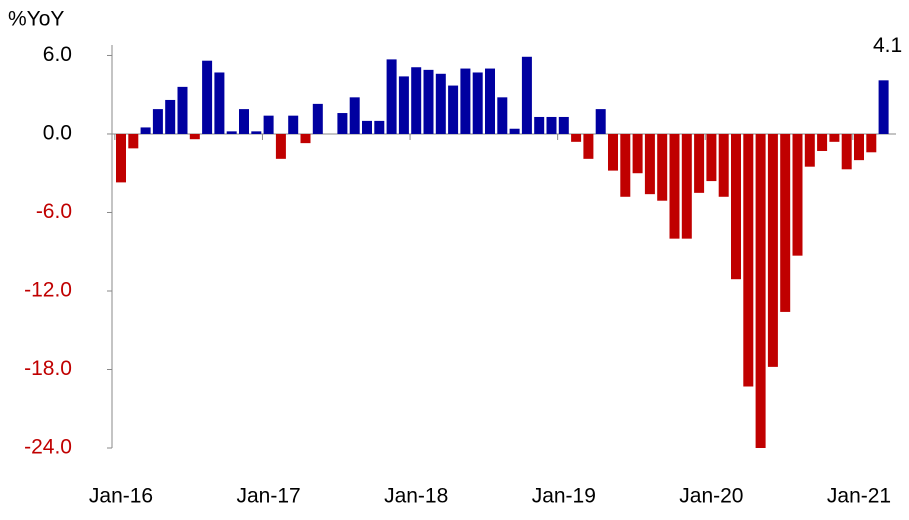  Describe the element at coordinates (416, 496) in the screenshot. I see `x-tick-label: Jan-18` at that location.